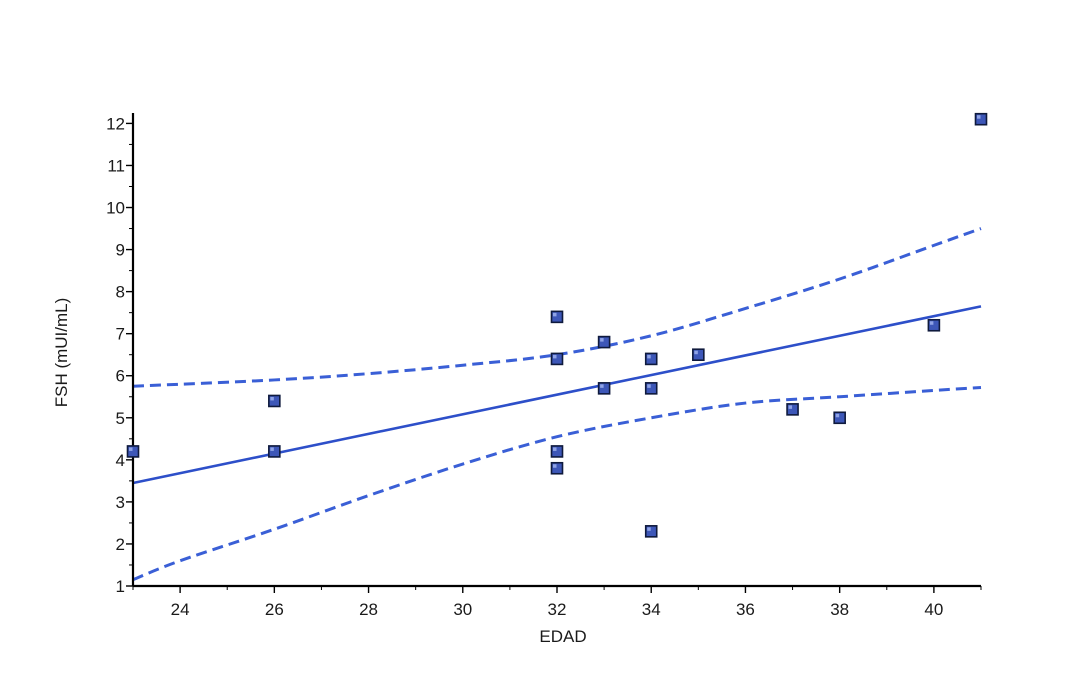  I want to click on x-tick-label: 30, so click(462, 609).